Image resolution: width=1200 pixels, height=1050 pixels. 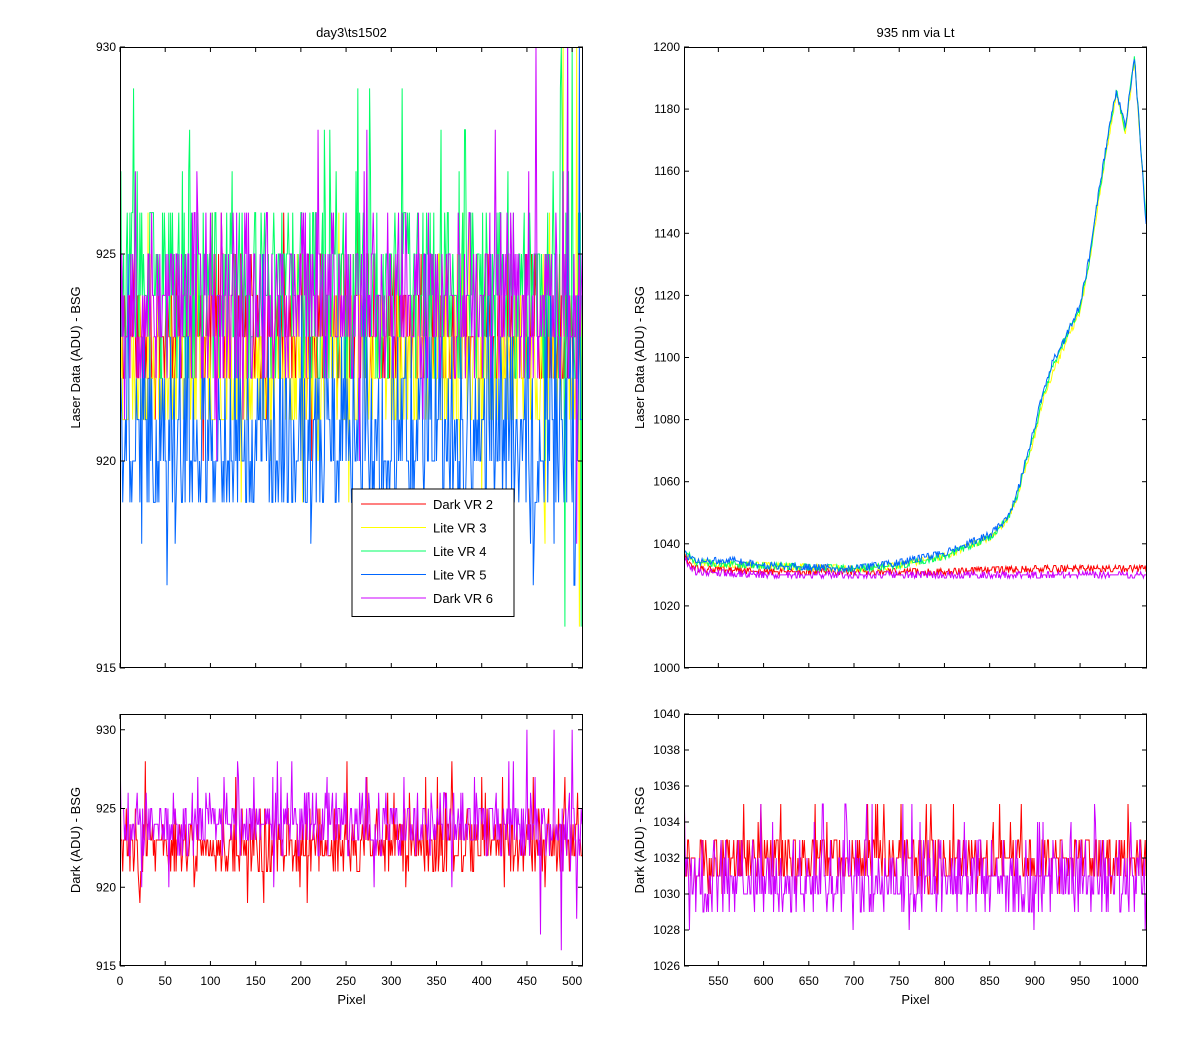 I want to click on y-tick-label: 1020, so click(x=666, y=606).